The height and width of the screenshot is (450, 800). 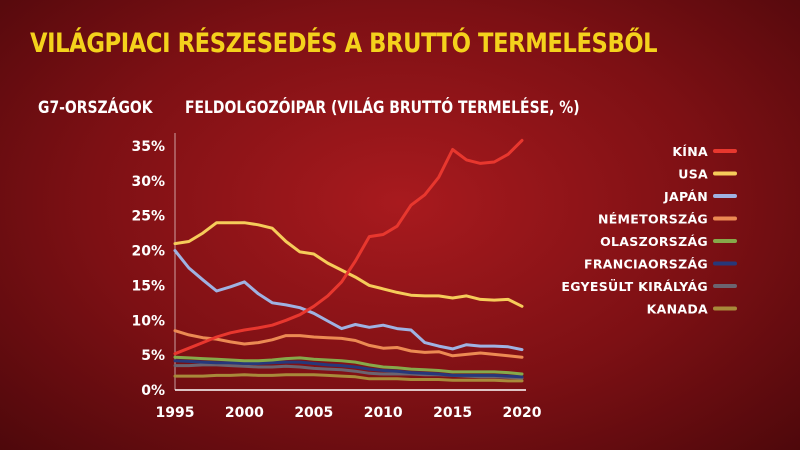 What do you see at coordinates (148, 147) in the screenshot?
I see `y-tick-label: 35%` at bounding box center [148, 147].